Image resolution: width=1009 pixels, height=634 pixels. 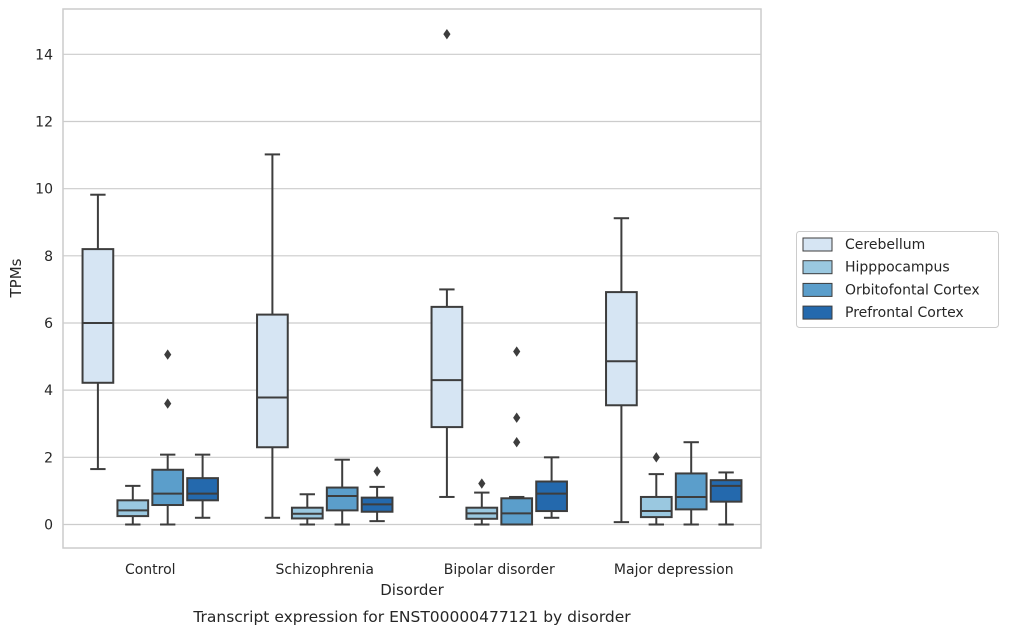 I want to click on y-axis-label: TPMs, so click(x=16, y=278).